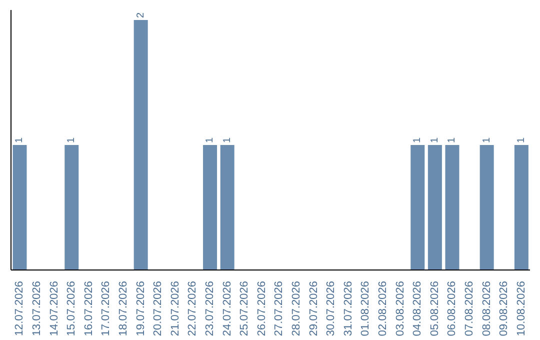 This screenshot has height=340, width=540. I want to click on x-tick-label: 26.07.2026, so click(262, 308).